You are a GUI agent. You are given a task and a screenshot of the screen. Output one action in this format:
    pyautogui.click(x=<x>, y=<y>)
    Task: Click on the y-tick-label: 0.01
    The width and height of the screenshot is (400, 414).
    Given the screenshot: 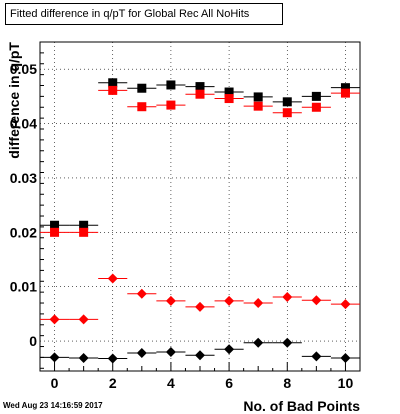 What is the action you would take?
    pyautogui.click(x=23, y=287)
    